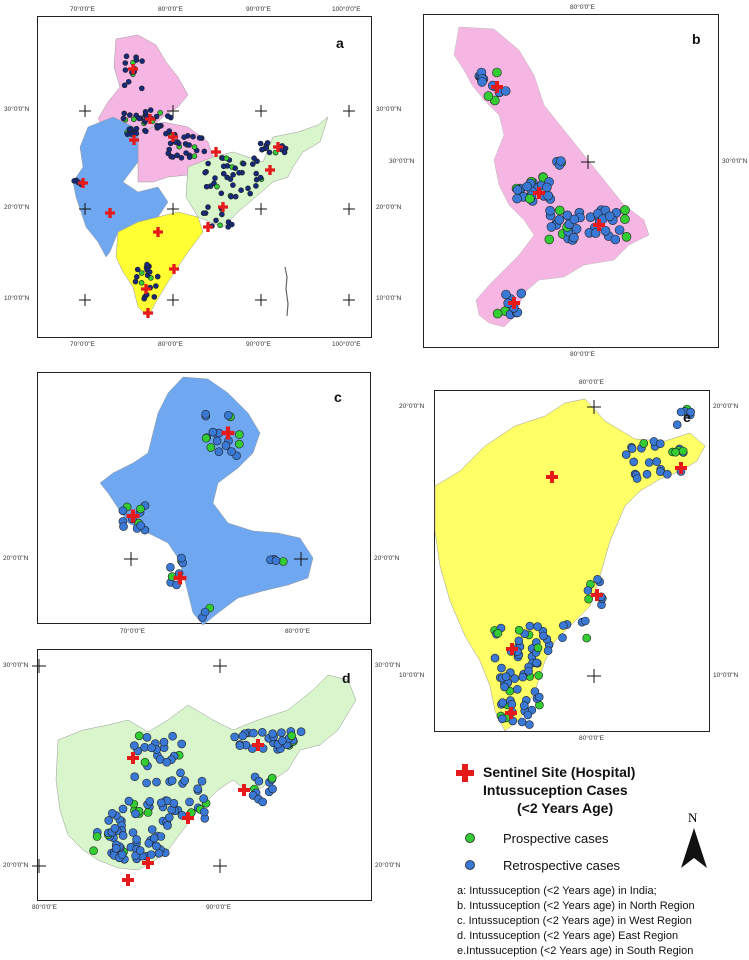 This screenshot has height=960, width=749. What do you see at coordinates (338, 397) in the screenshot?
I see `panel-label-c: c` at bounding box center [338, 397].